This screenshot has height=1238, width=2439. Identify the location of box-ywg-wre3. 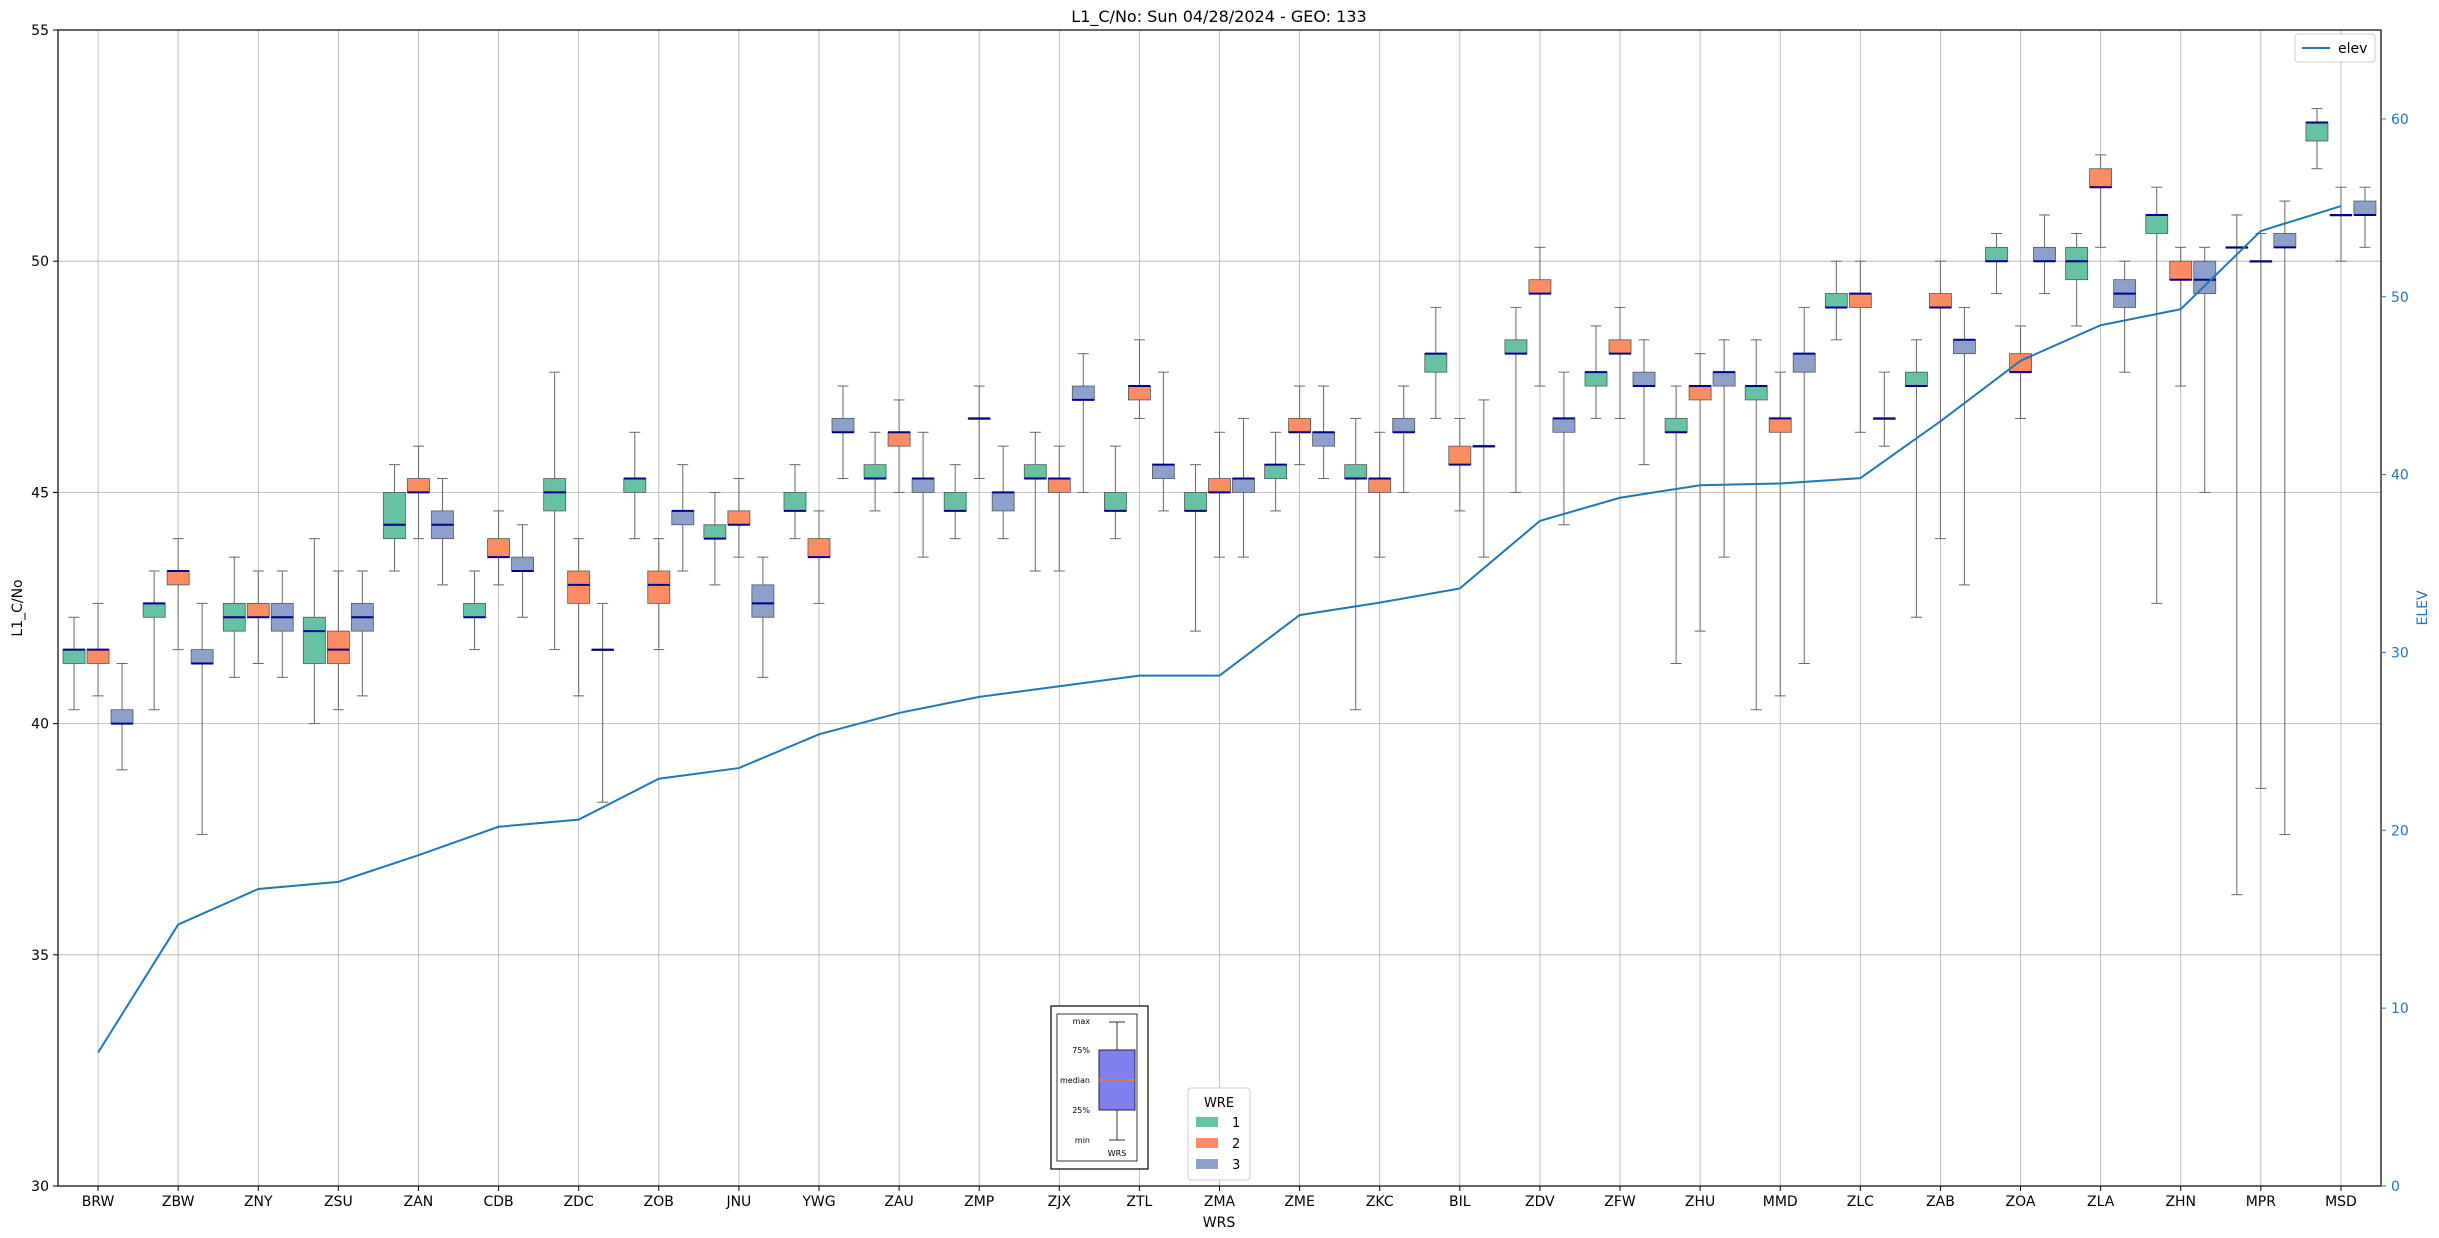
(843, 432).